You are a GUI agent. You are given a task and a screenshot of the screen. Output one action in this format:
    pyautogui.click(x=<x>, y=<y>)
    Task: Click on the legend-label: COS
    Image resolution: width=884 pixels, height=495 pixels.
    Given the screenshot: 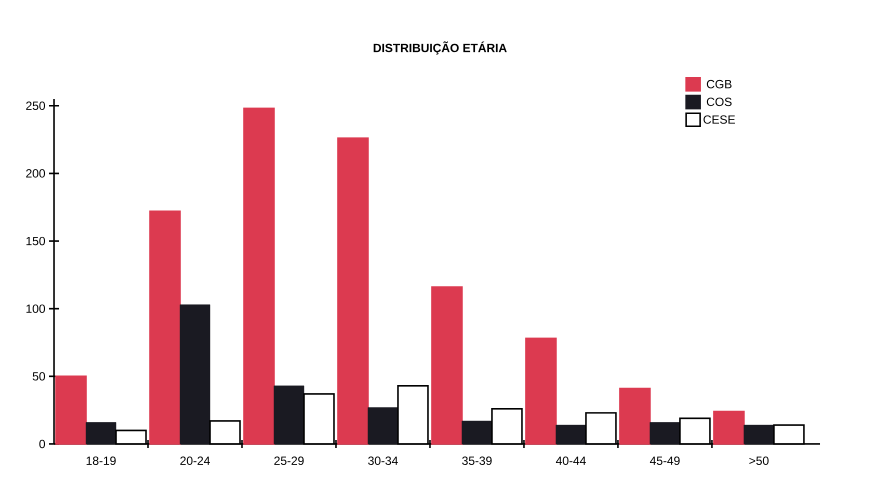 What is the action you would take?
    pyautogui.click(x=719, y=102)
    